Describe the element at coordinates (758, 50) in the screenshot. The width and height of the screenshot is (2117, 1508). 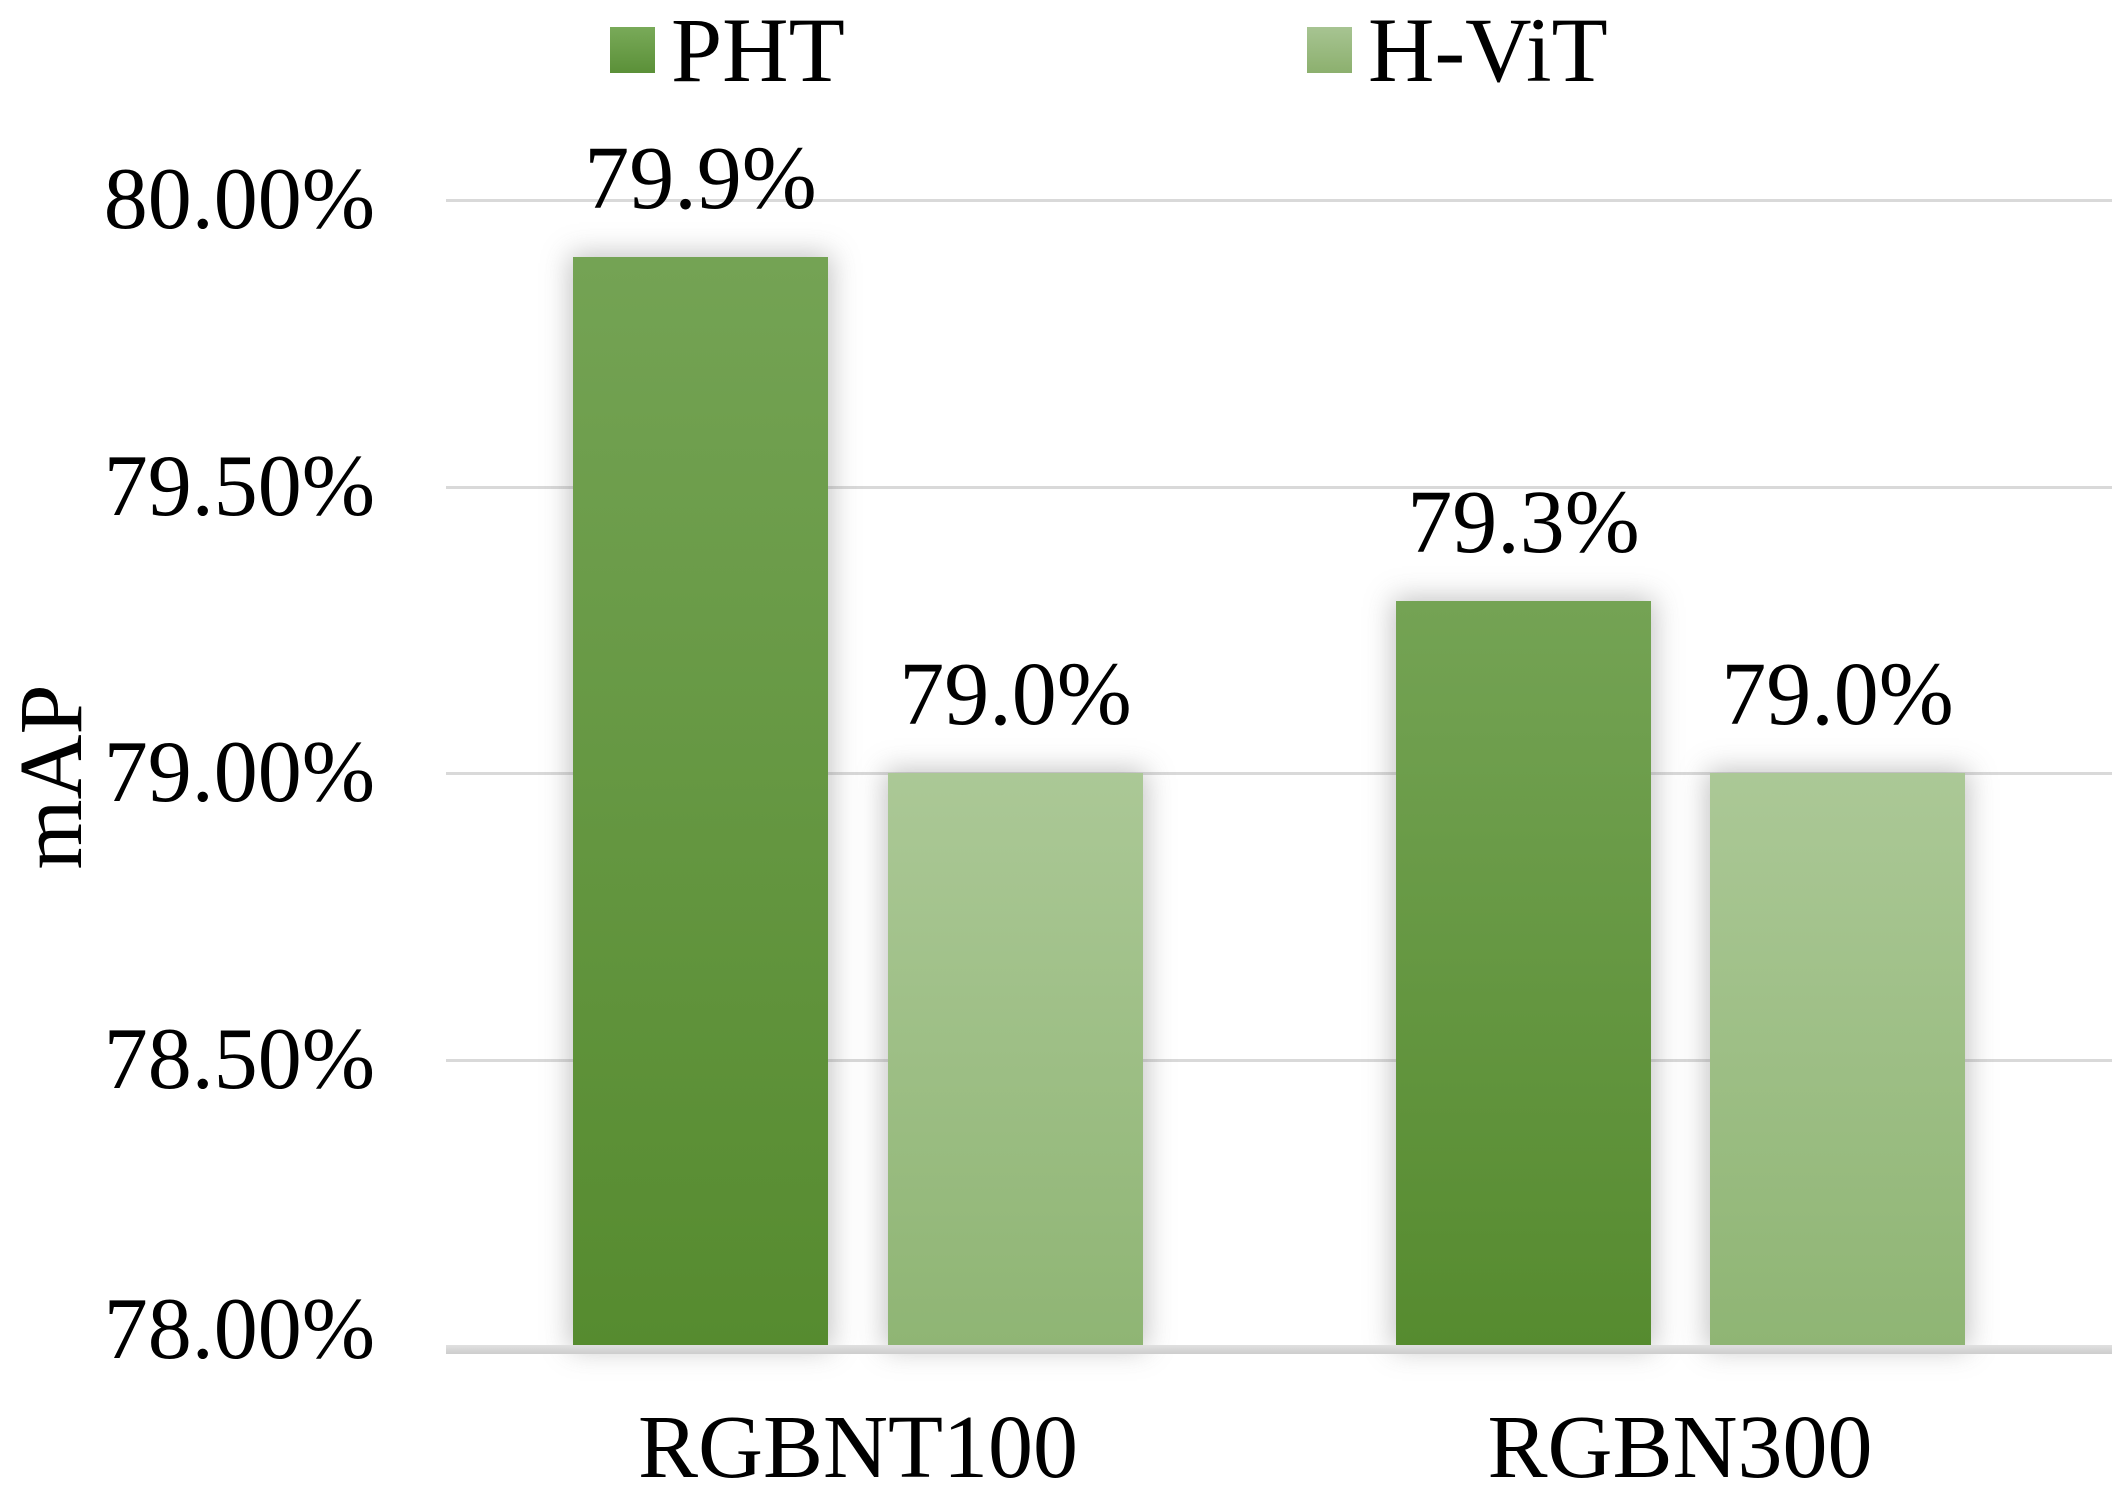
I see `legend-label-pht: PHT` at that location.